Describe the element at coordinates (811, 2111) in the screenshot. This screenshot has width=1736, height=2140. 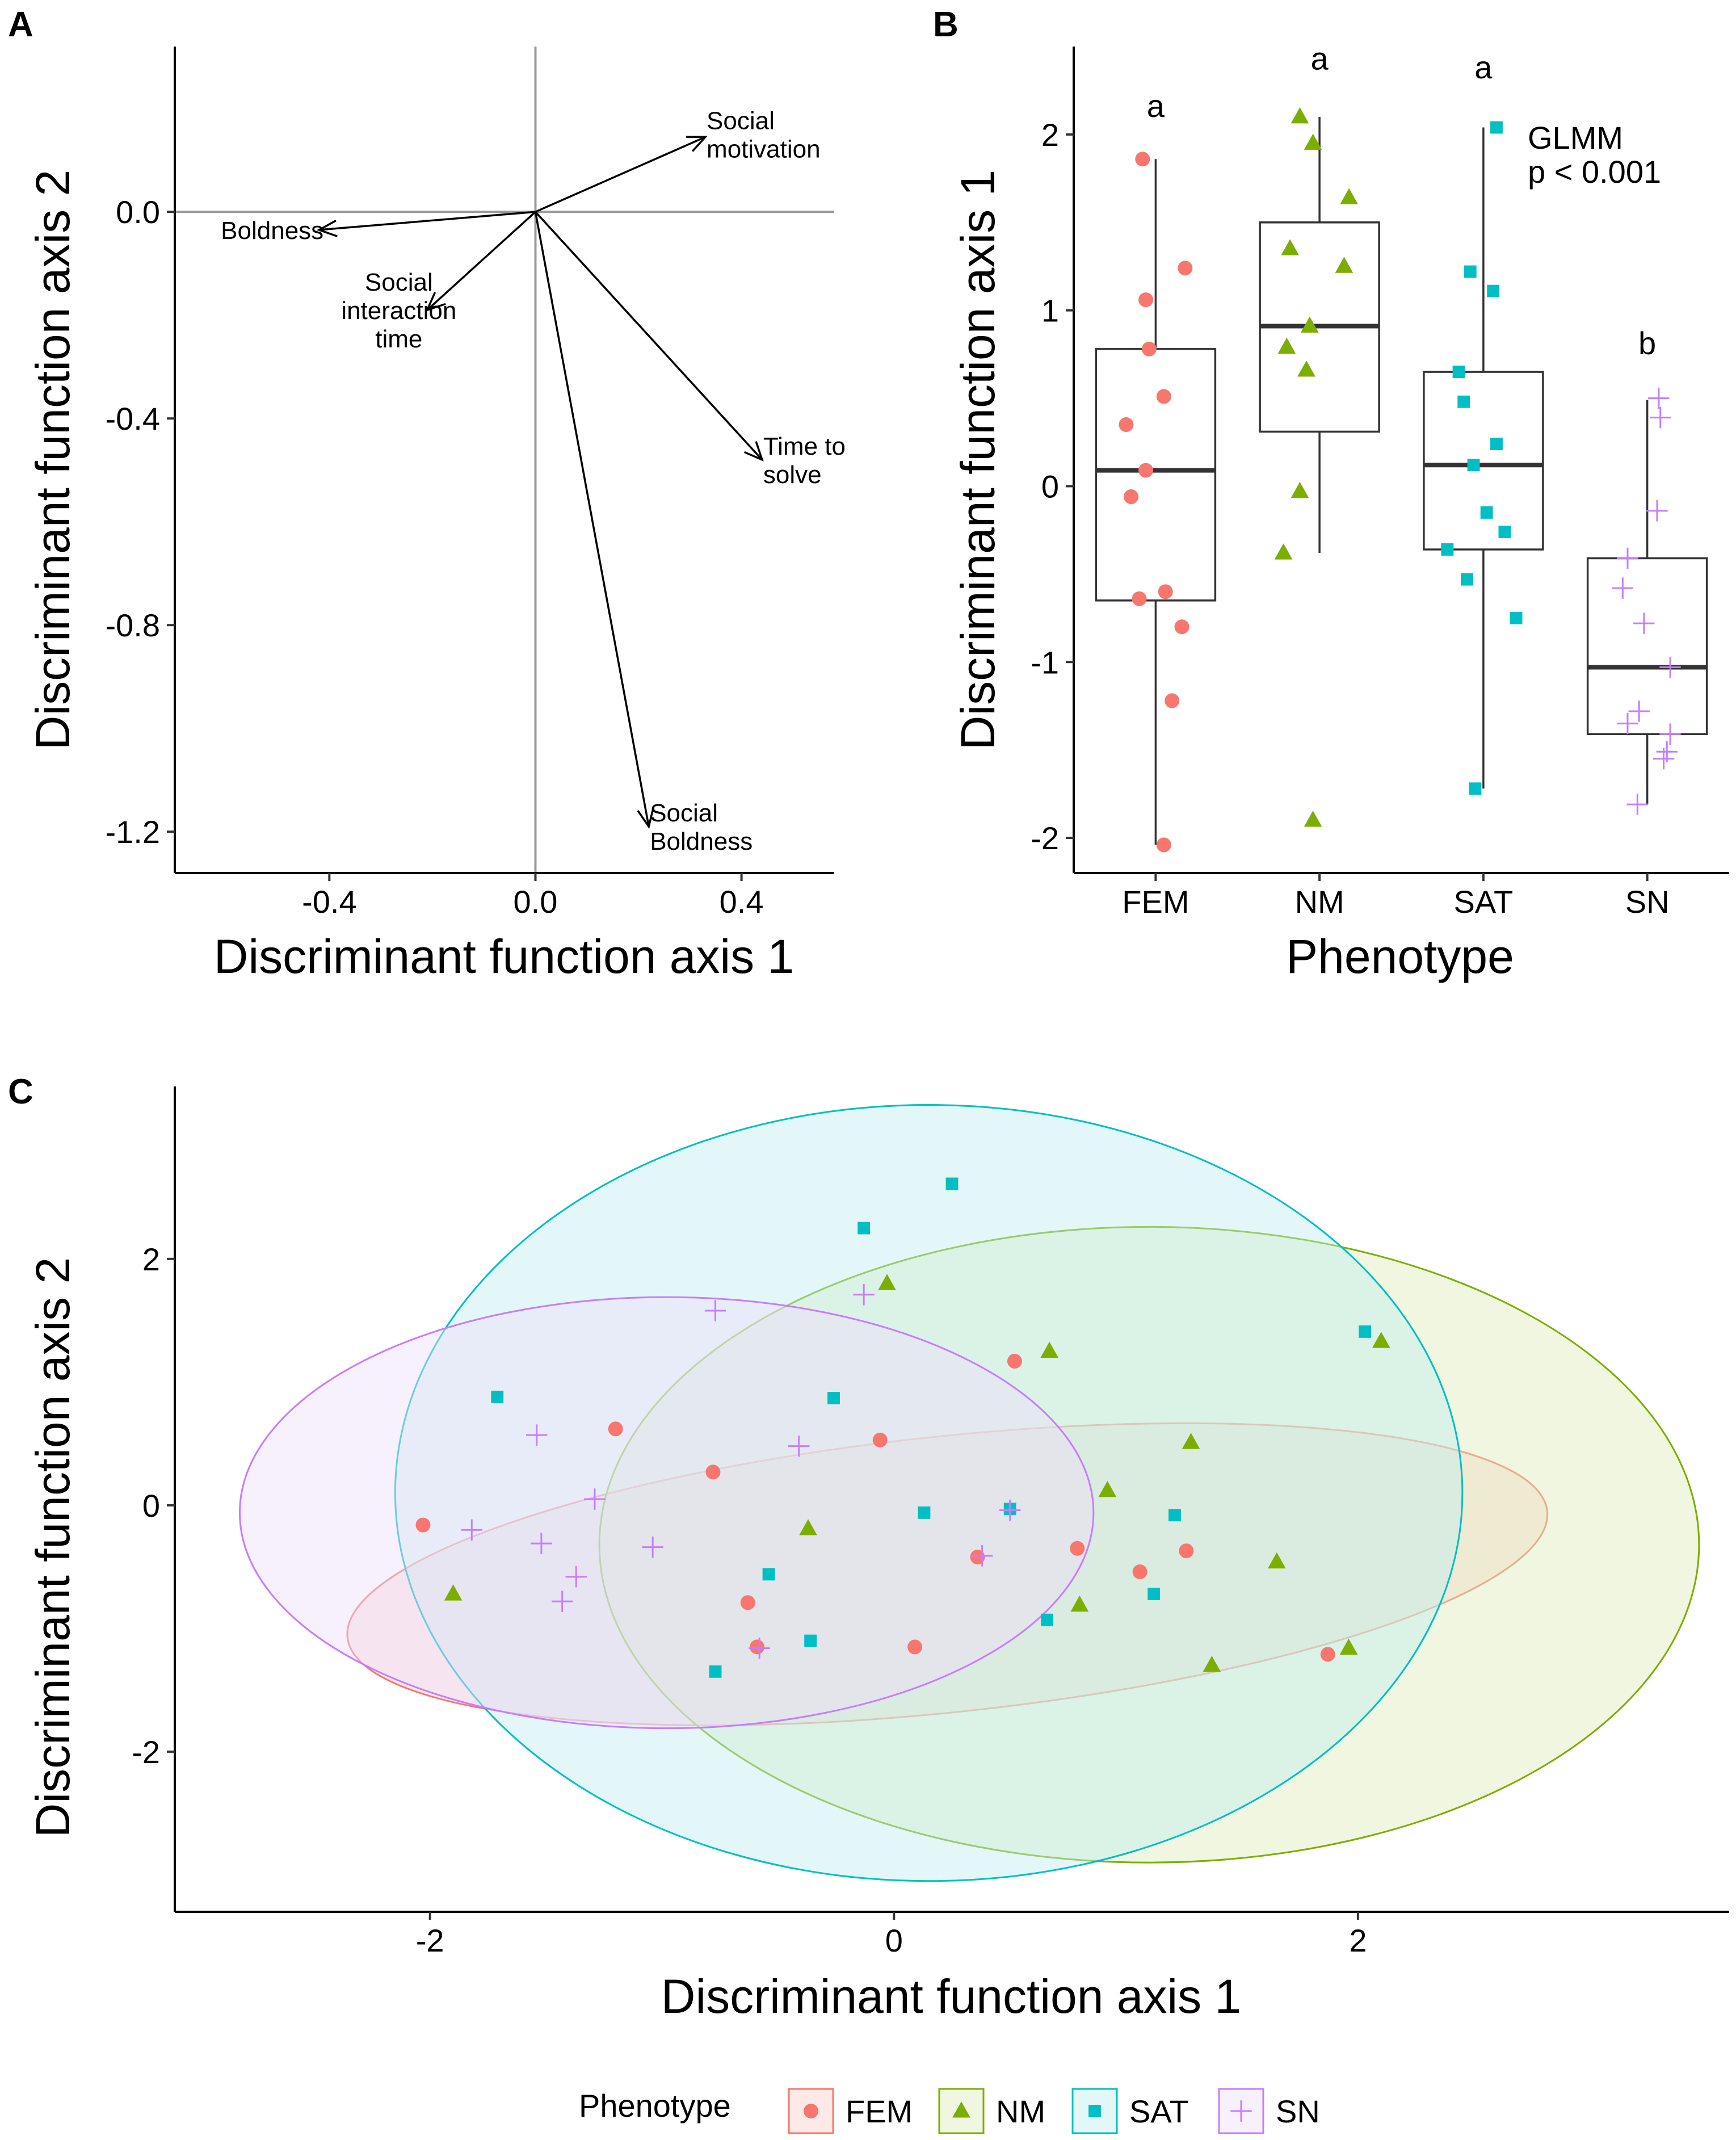
I see `legend-marker-fem` at that location.